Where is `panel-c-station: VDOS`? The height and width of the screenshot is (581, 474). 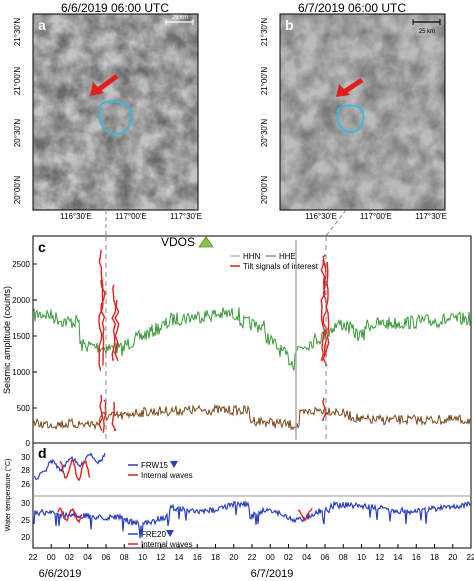 panel-c-station: VDOS is located at coordinates (178, 242).